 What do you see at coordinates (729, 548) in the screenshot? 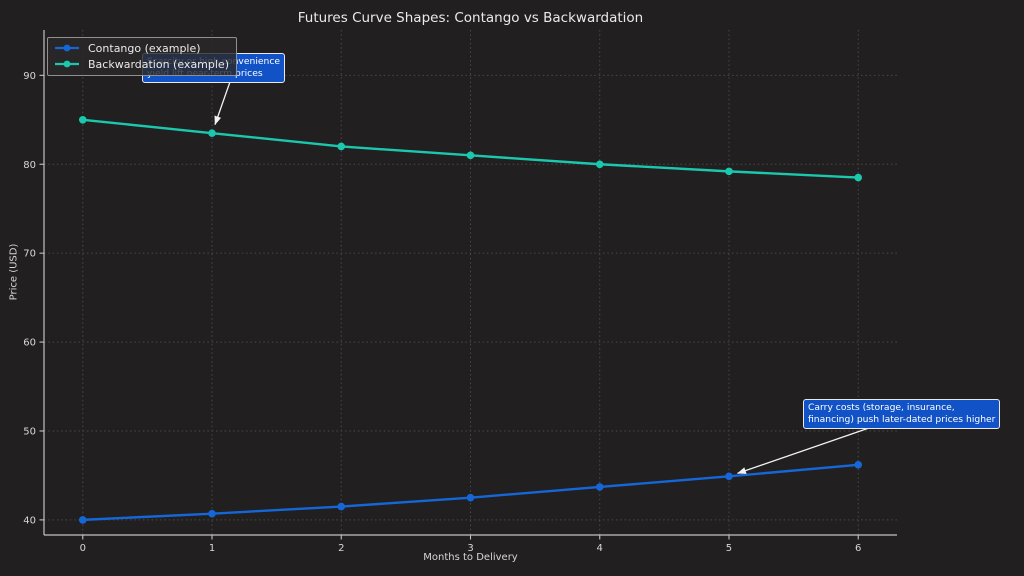
I see `x-tick-label: 5` at bounding box center [729, 548].